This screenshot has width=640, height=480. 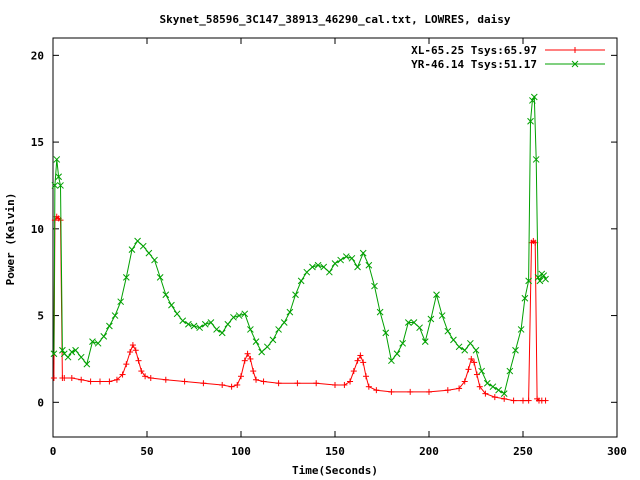 I want to click on y-tick-label: 0, so click(x=40, y=402).